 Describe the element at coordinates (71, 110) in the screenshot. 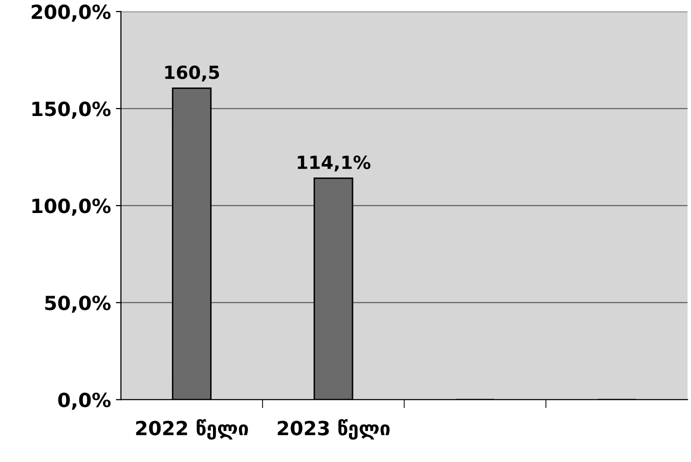

I see `y-tick-label: 150,0%` at that location.